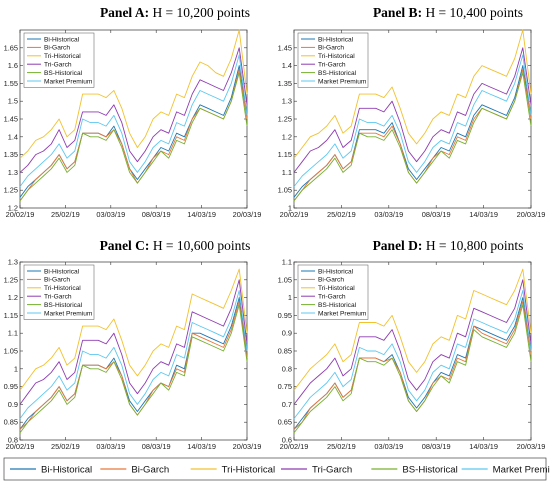 The image size is (550, 483). What do you see at coordinates (285, 386) in the screenshot?
I see `y-tick-label: 0.75` at bounding box center [285, 386].